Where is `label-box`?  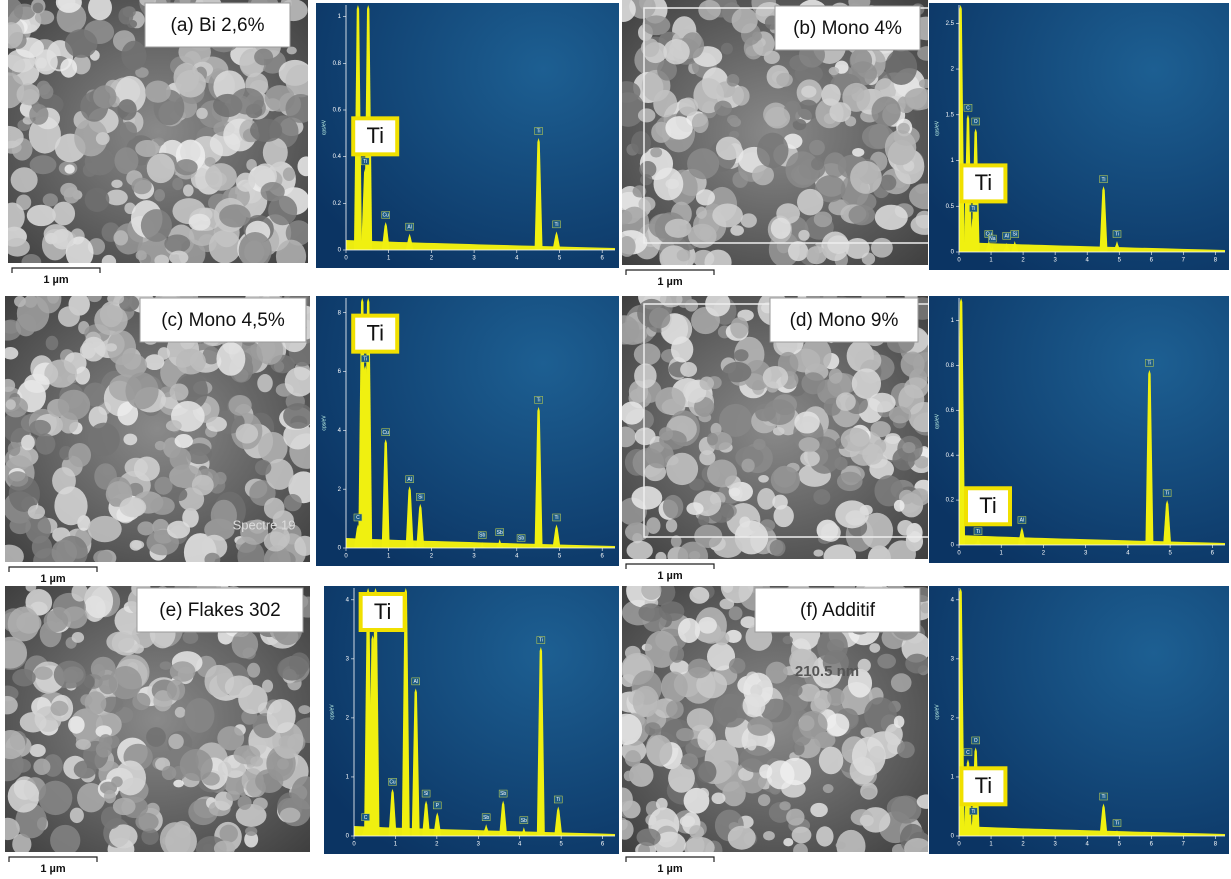
label-box is located at coordinates (847, 28).